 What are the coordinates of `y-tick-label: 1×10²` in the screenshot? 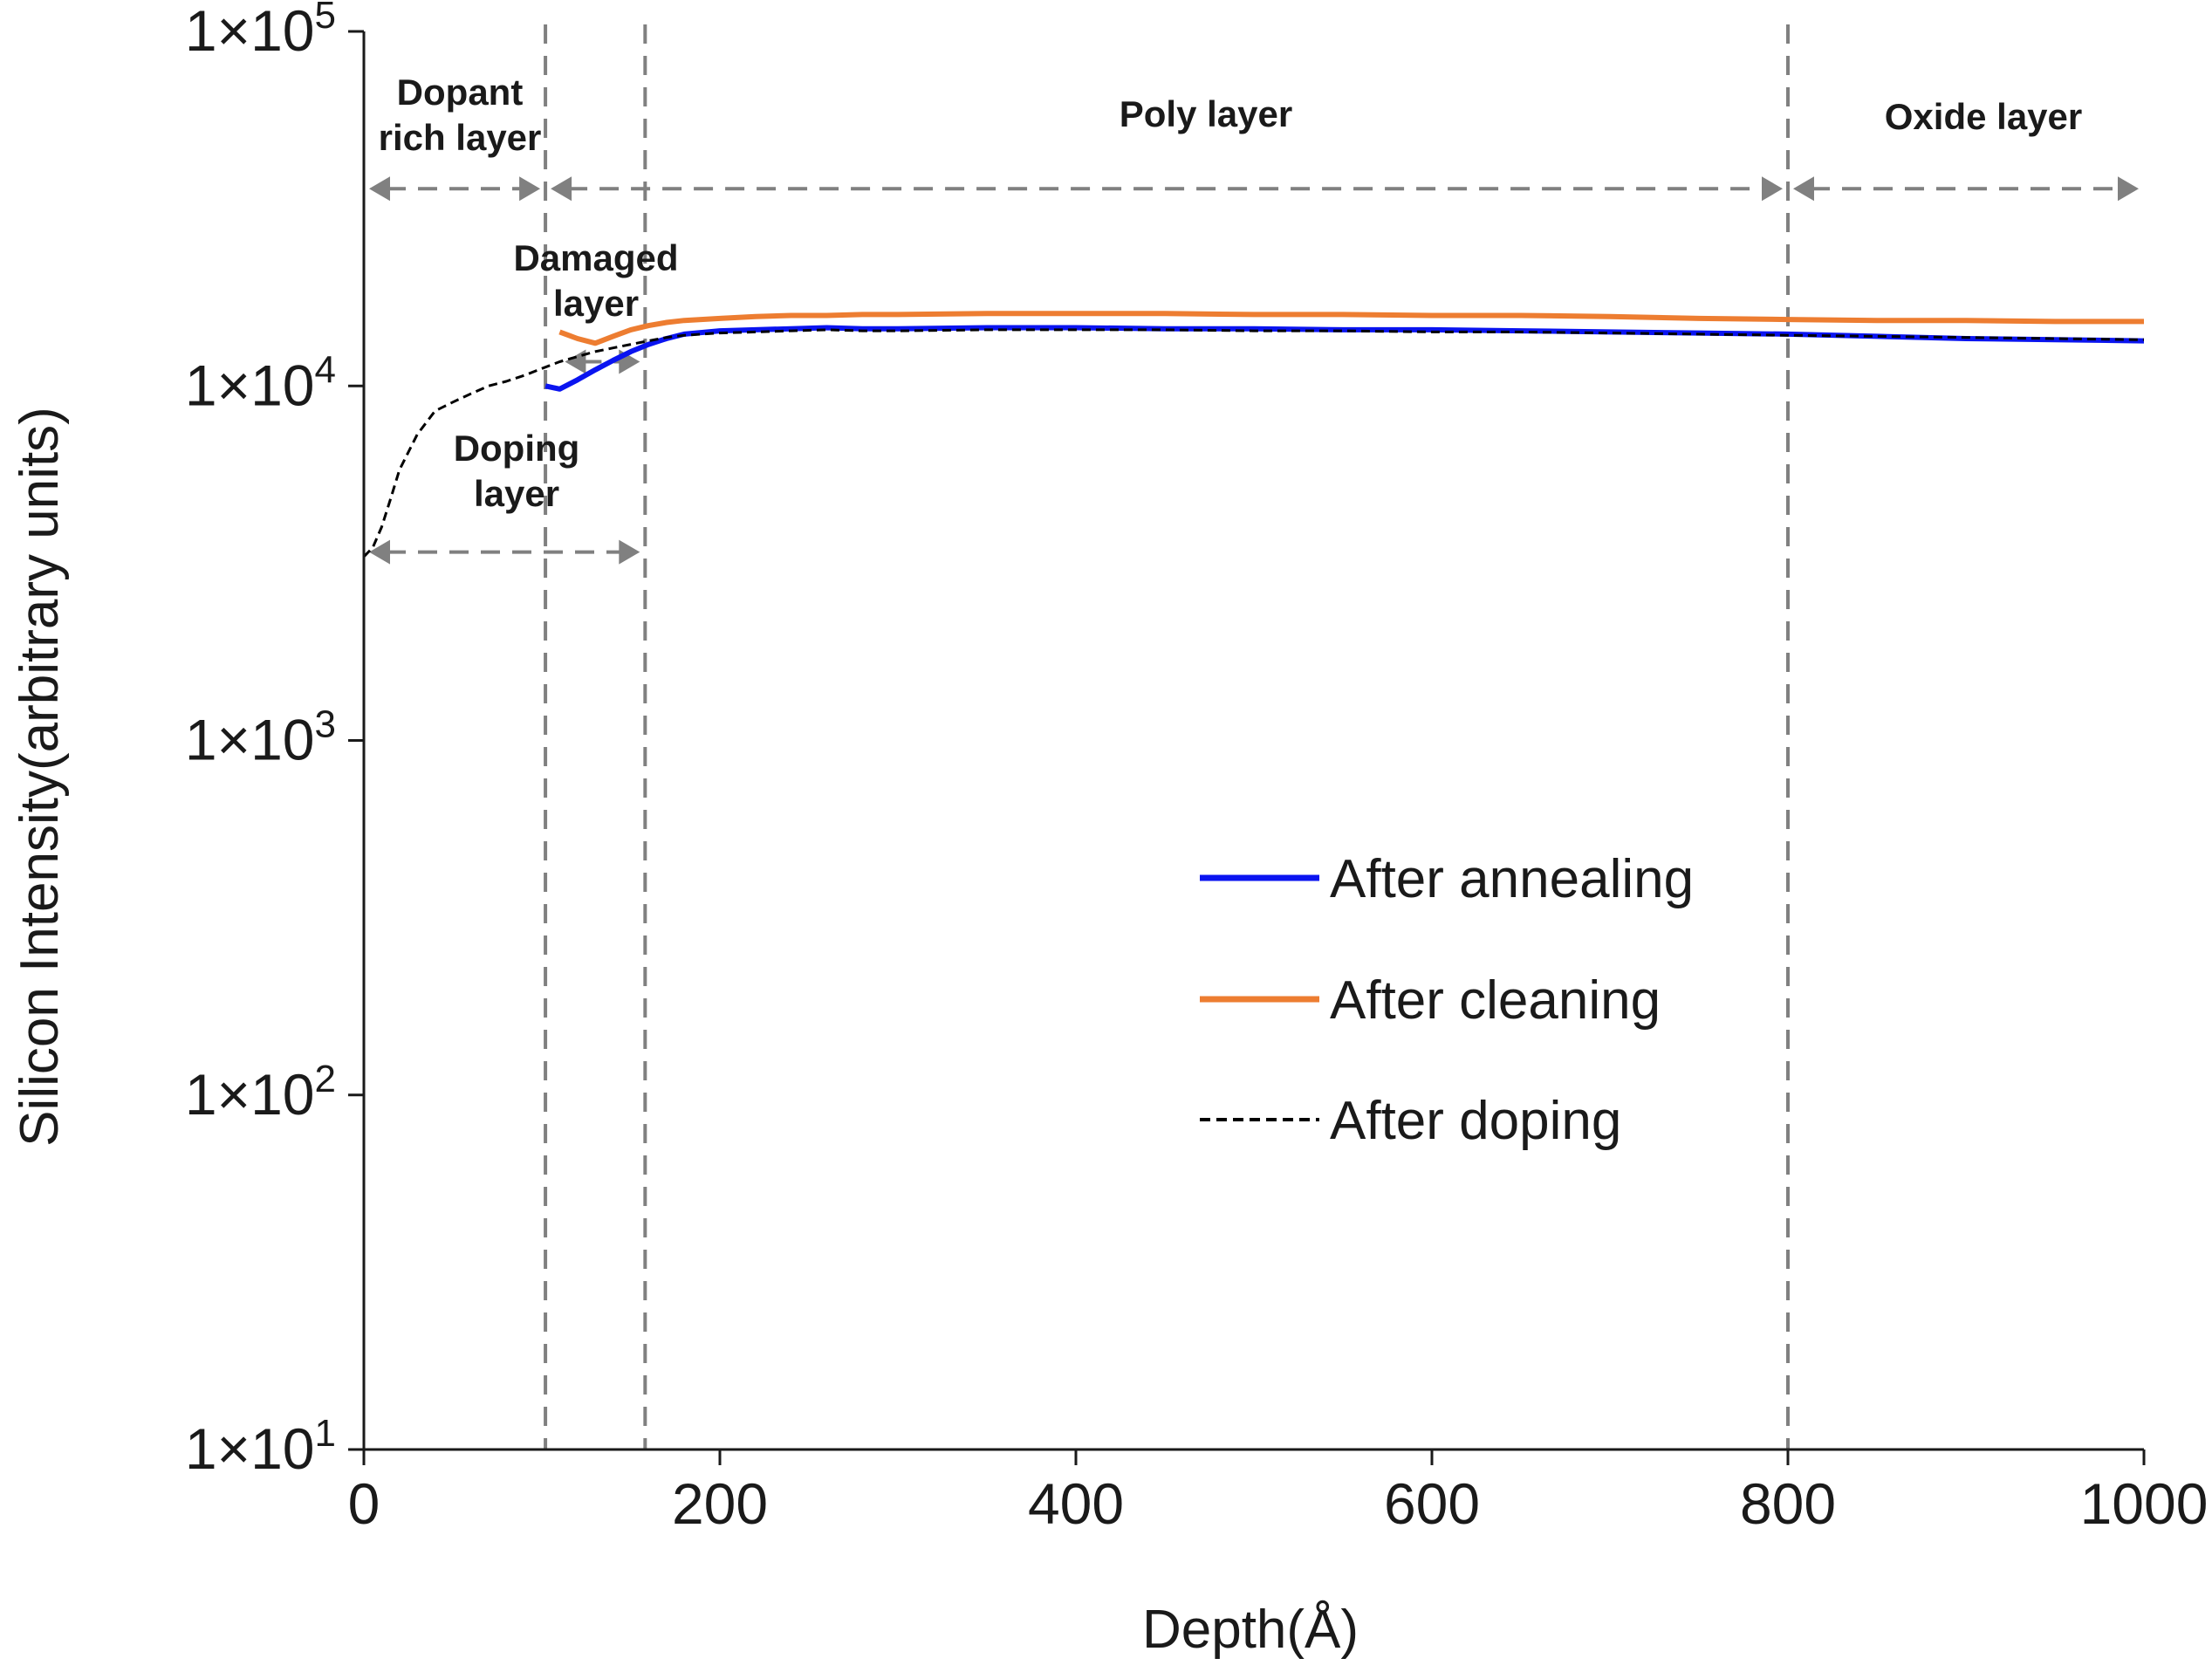 It's located at (260, 1092).